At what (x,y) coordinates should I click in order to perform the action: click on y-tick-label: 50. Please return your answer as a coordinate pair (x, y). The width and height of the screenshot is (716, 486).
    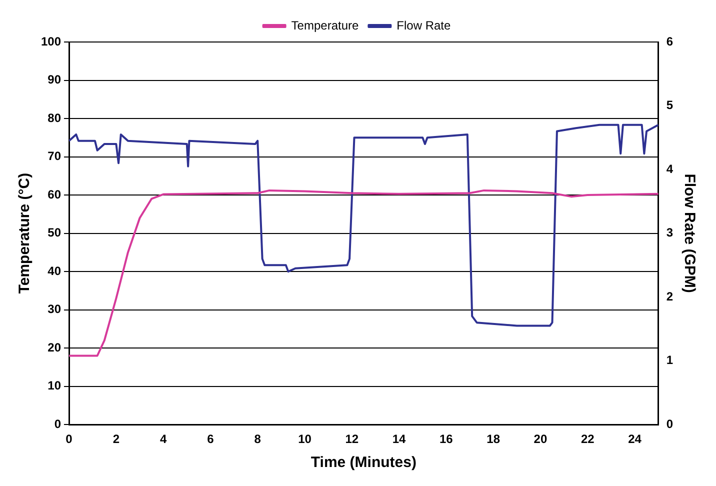
    Looking at the image, I should click on (55, 233).